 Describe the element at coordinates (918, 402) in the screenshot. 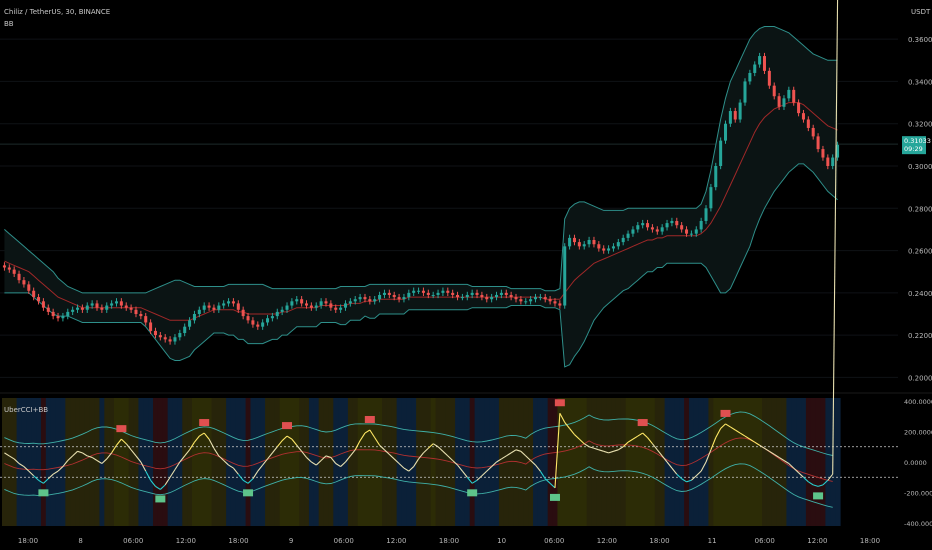

I see `indicator-tick-label: 400.0000` at that location.